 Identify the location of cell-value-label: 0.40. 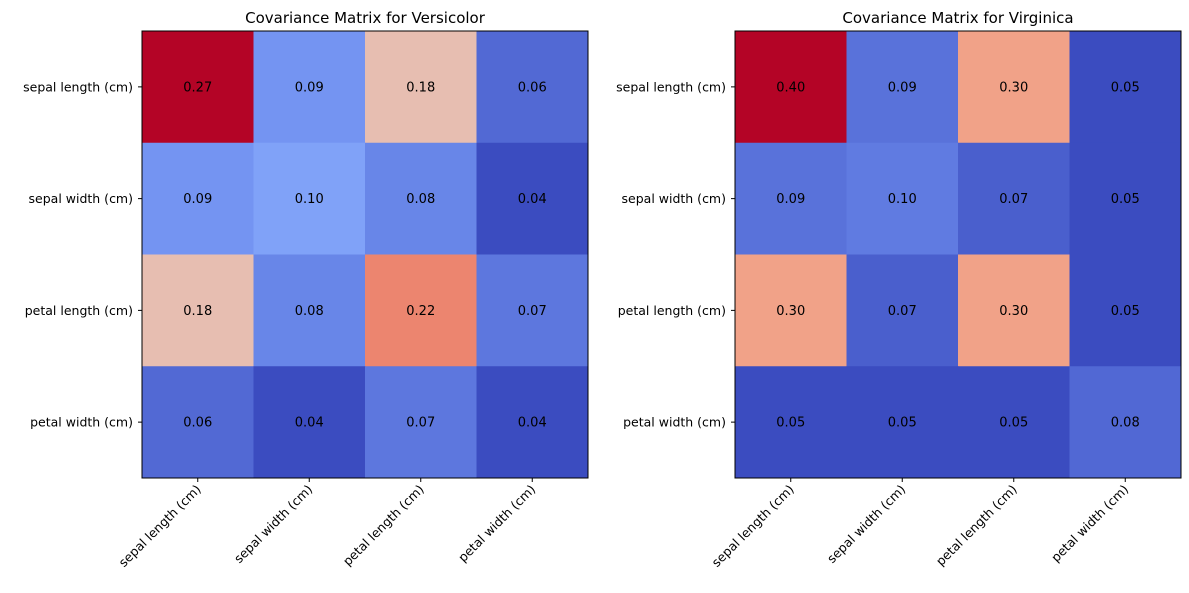
(790, 87).